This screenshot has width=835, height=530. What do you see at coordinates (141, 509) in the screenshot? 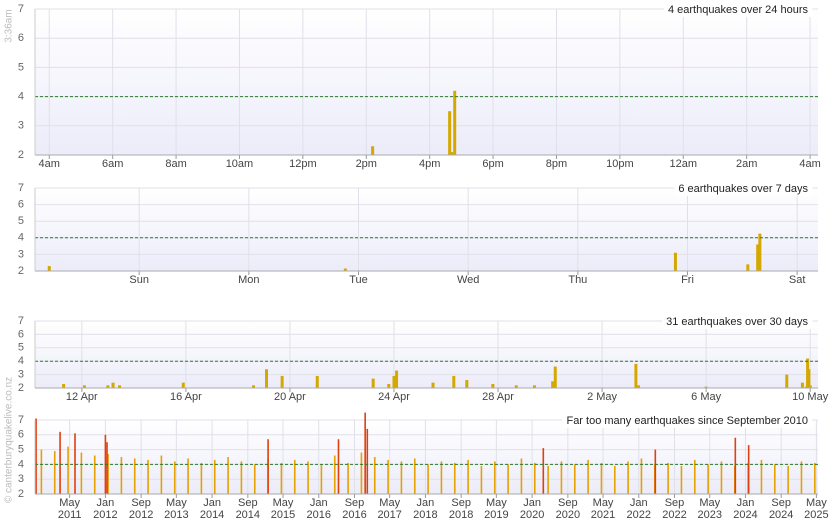
I see `x-tick-label: Sep 2012` at bounding box center [141, 509].